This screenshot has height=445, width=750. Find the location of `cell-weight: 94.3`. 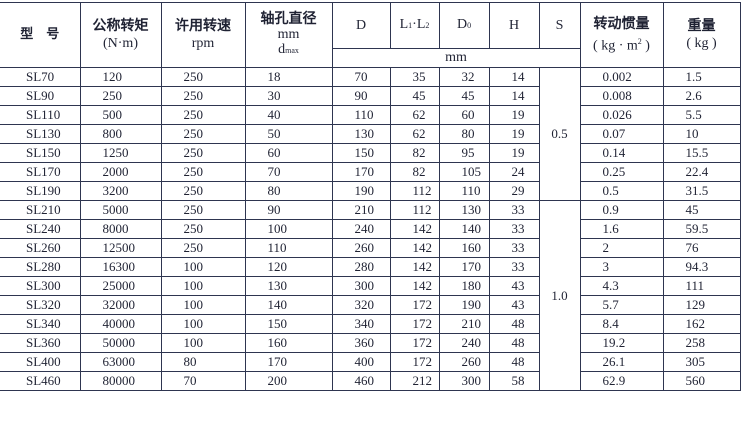

cell-weight: 94.3 is located at coordinates (701, 267).